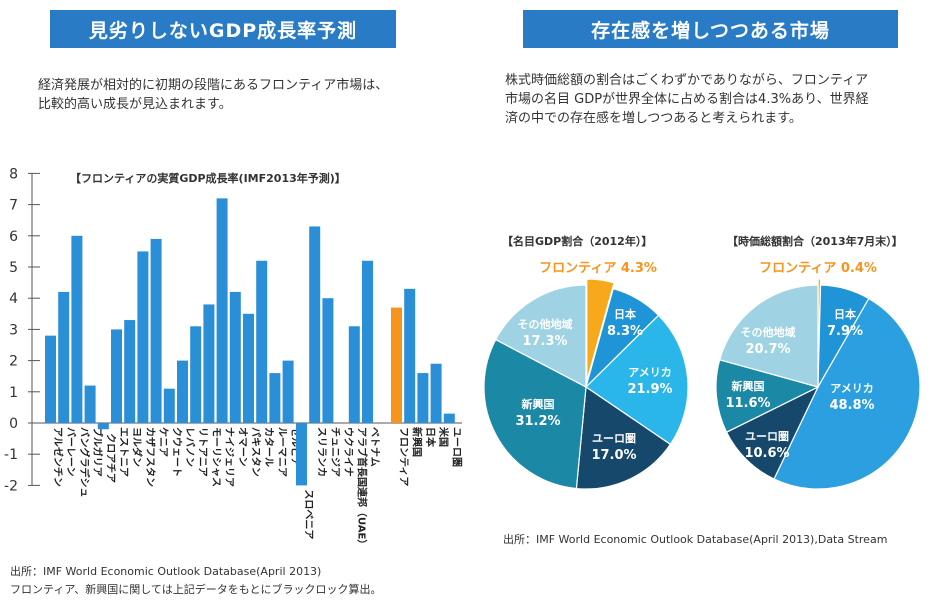 Image resolution: width=942 pixels, height=606 pixels. Describe the element at coordinates (13, 362) in the screenshot. I see `y-tick-label: 2` at that location.